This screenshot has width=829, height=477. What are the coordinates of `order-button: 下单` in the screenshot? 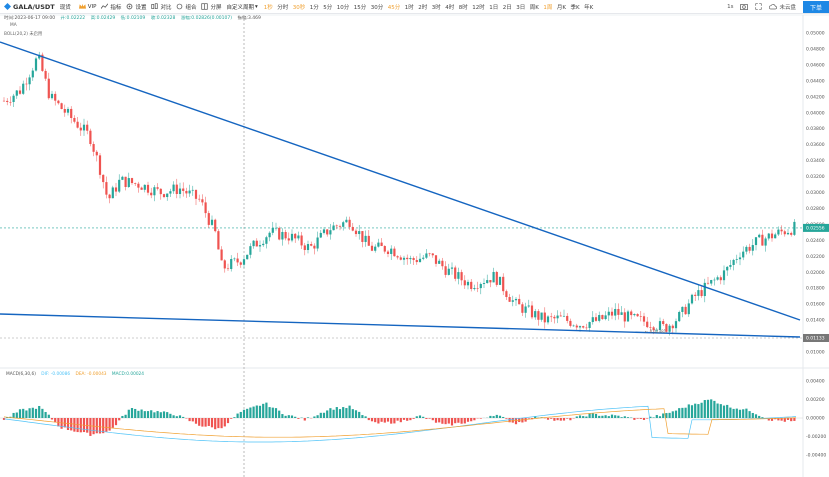 It's located at (816, 7).